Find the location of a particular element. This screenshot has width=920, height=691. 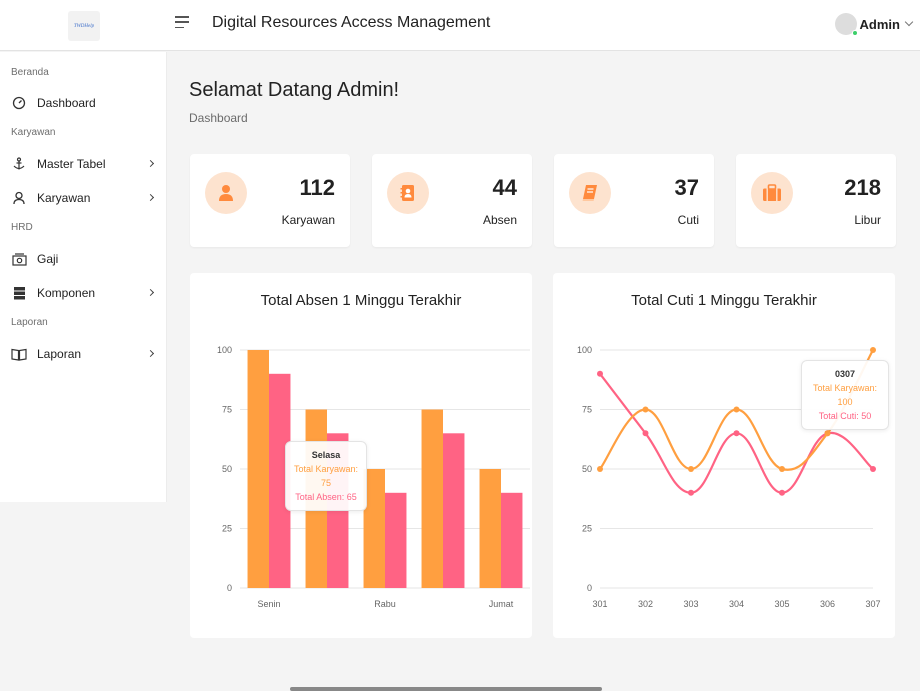

app-title: Digital Resources Access Management is located at coordinates (351, 22).